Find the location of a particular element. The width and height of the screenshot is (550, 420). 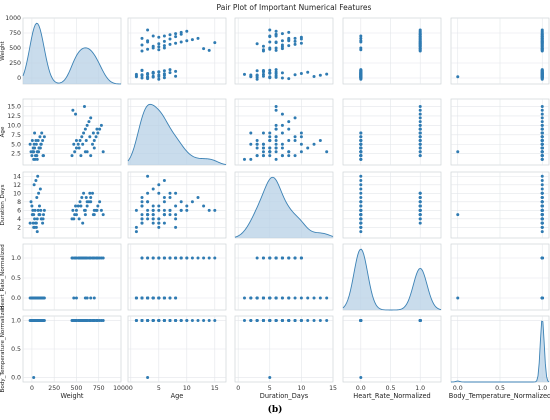

panel-Weight-vs-Duration_Days is located at coordinates (284, 51).